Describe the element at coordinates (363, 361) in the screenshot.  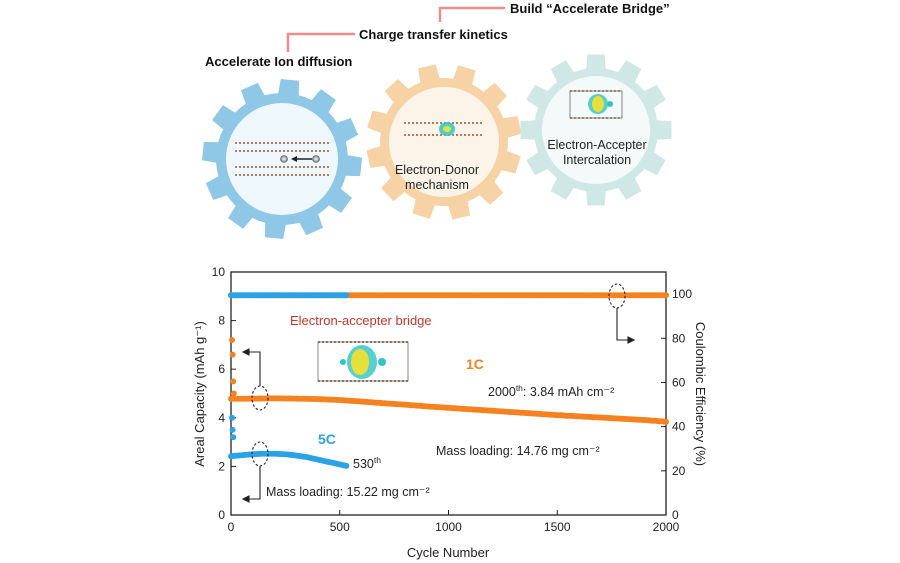
I see `bridge-structure-icon` at that location.